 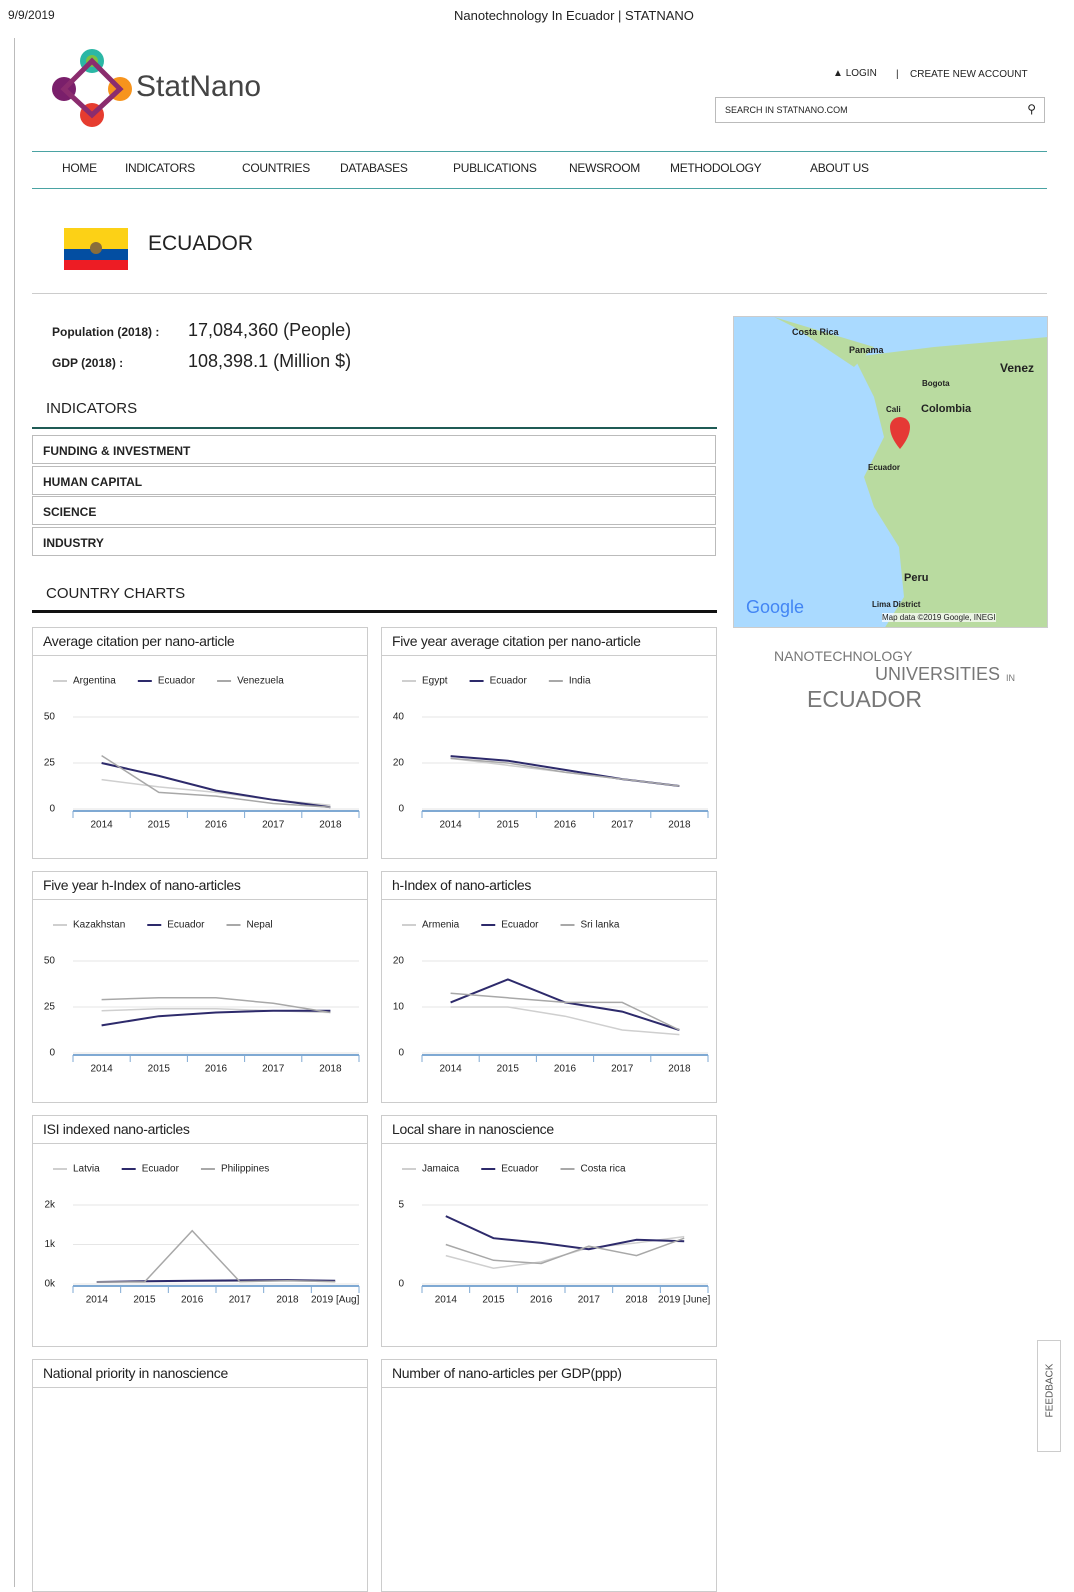 I want to click on legend-label: Jamaica, so click(x=441, y=1169).